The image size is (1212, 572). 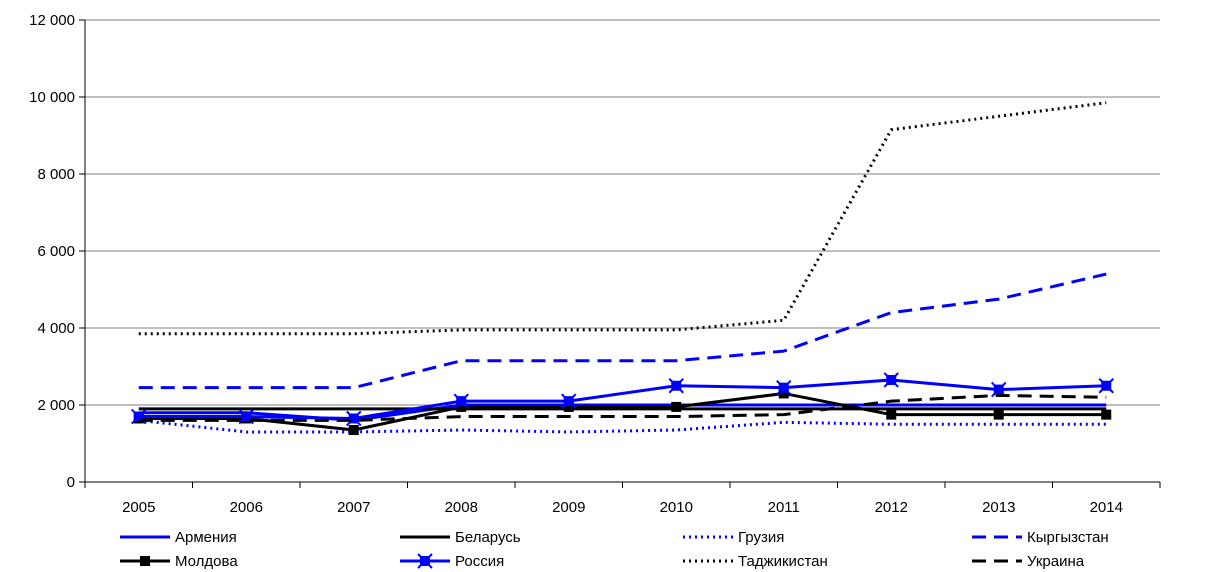 I want to click on y-tick-label-6000: 6 000, so click(x=56, y=251).